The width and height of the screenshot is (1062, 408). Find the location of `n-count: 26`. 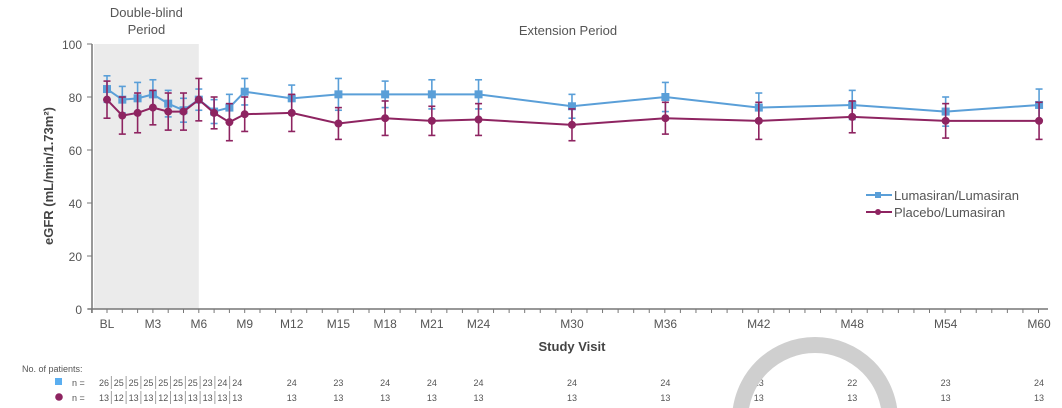

n-count: 26 is located at coordinates (104, 383).